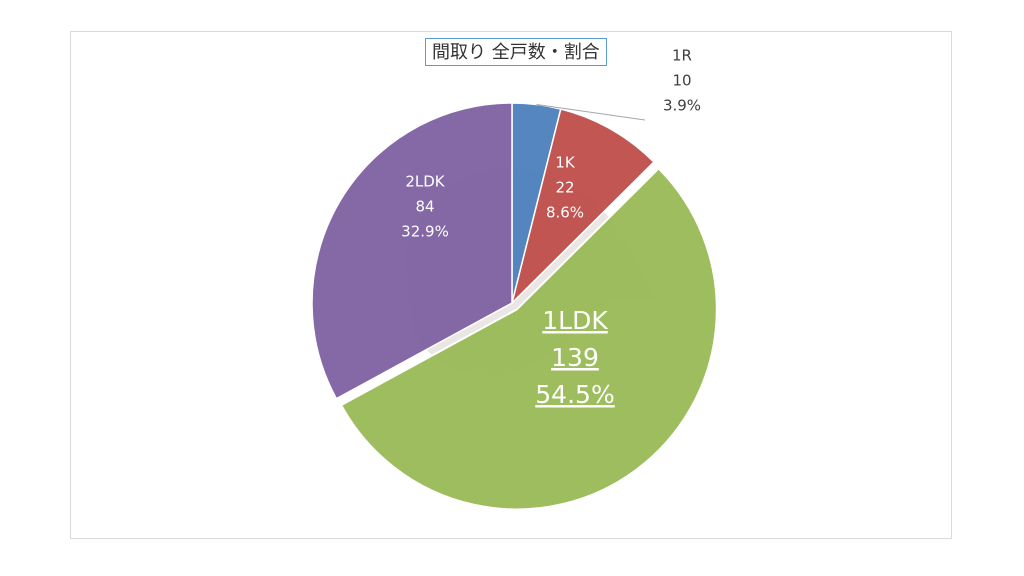  Describe the element at coordinates (682, 106) in the screenshot. I see `data-label-1r-percent: 3.9%` at that location.